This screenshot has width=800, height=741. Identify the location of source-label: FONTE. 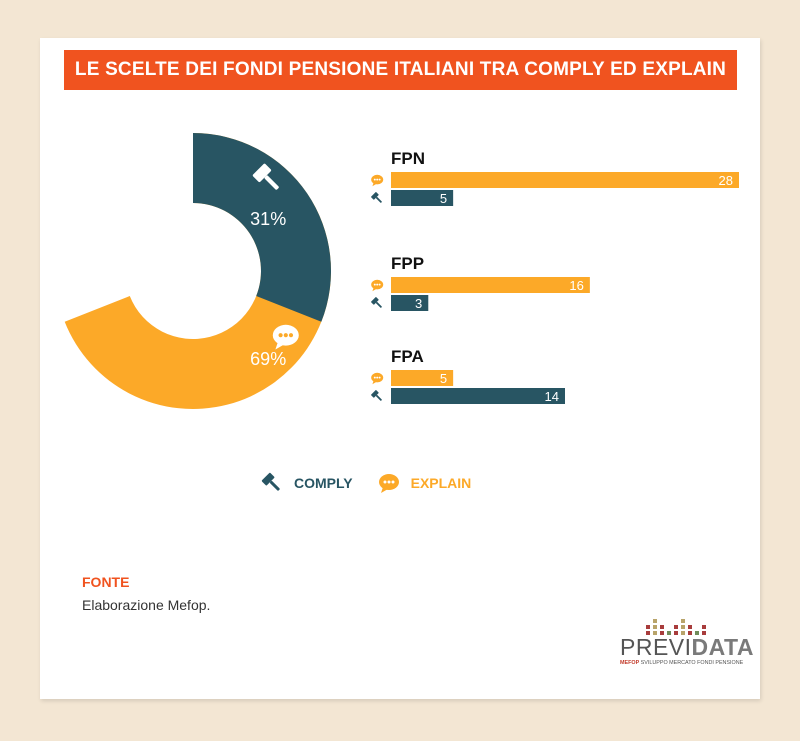
(106, 582).